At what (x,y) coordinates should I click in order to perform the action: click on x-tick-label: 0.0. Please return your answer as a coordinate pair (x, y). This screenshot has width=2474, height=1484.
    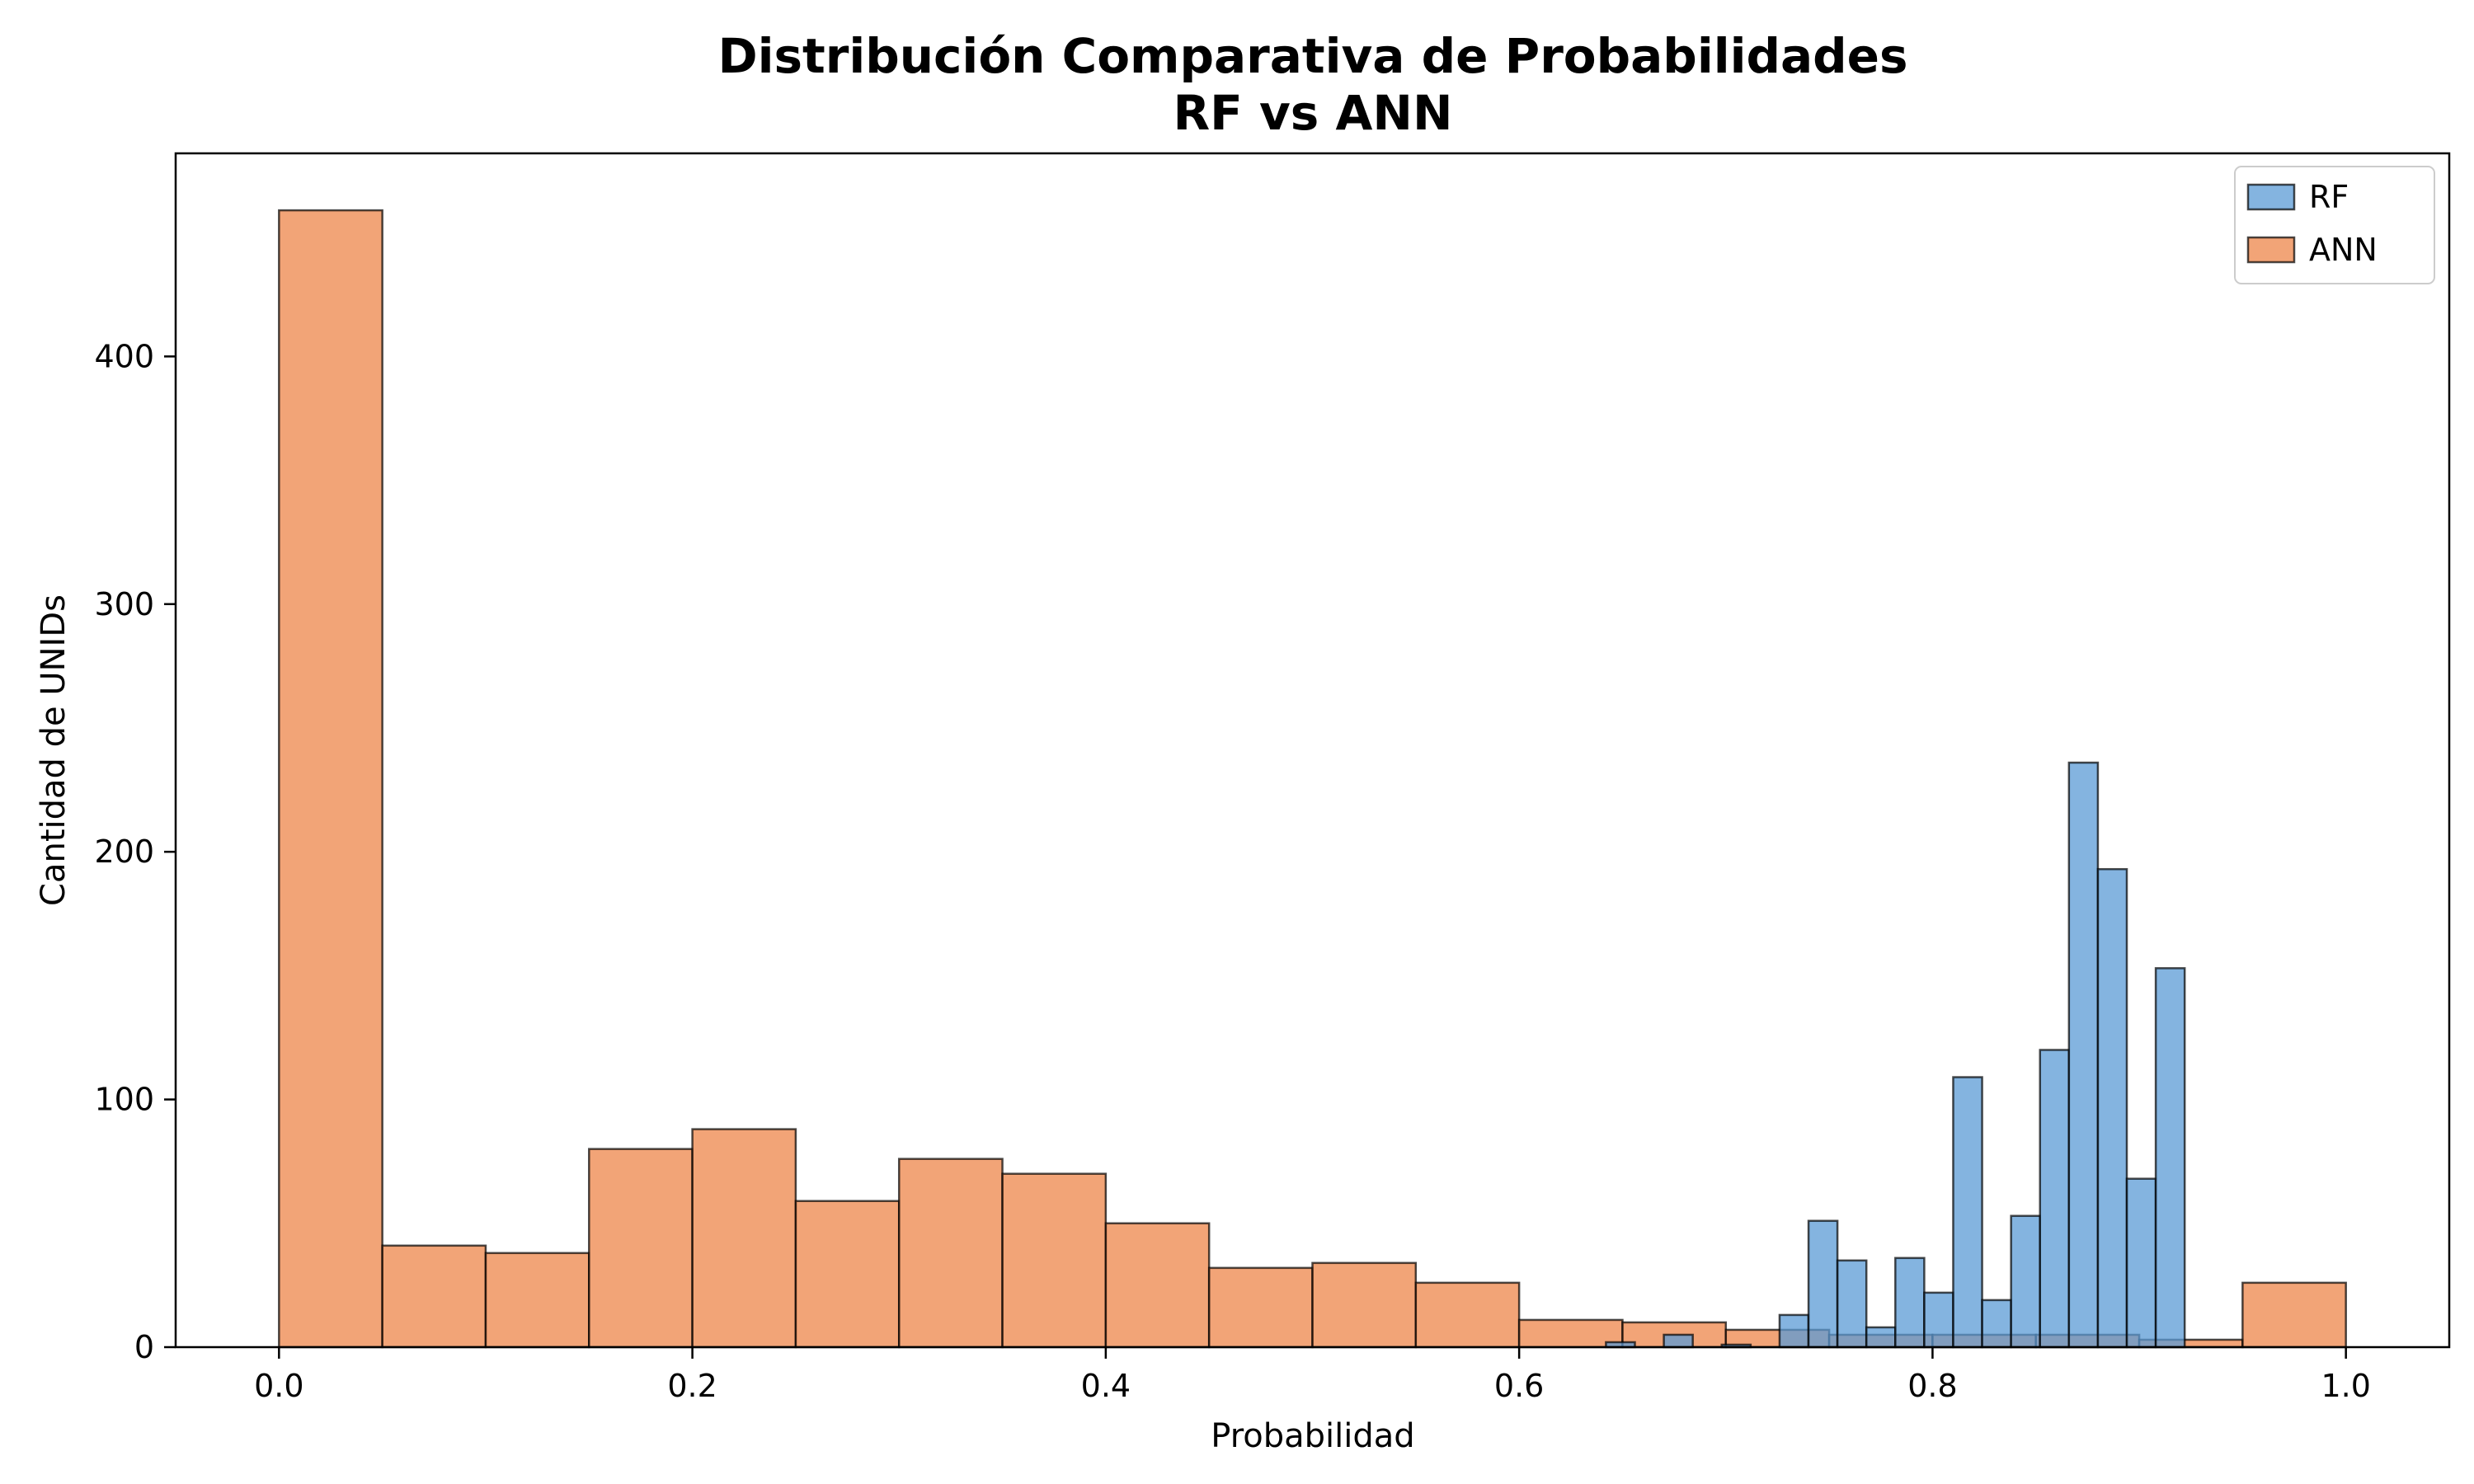
    Looking at the image, I should click on (278, 1386).